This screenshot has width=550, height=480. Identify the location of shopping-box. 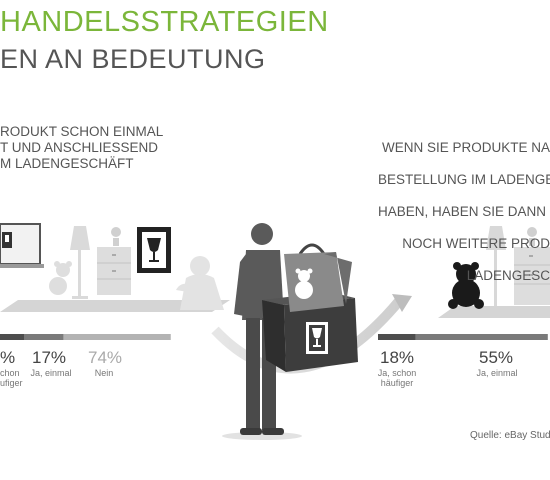
(310, 332).